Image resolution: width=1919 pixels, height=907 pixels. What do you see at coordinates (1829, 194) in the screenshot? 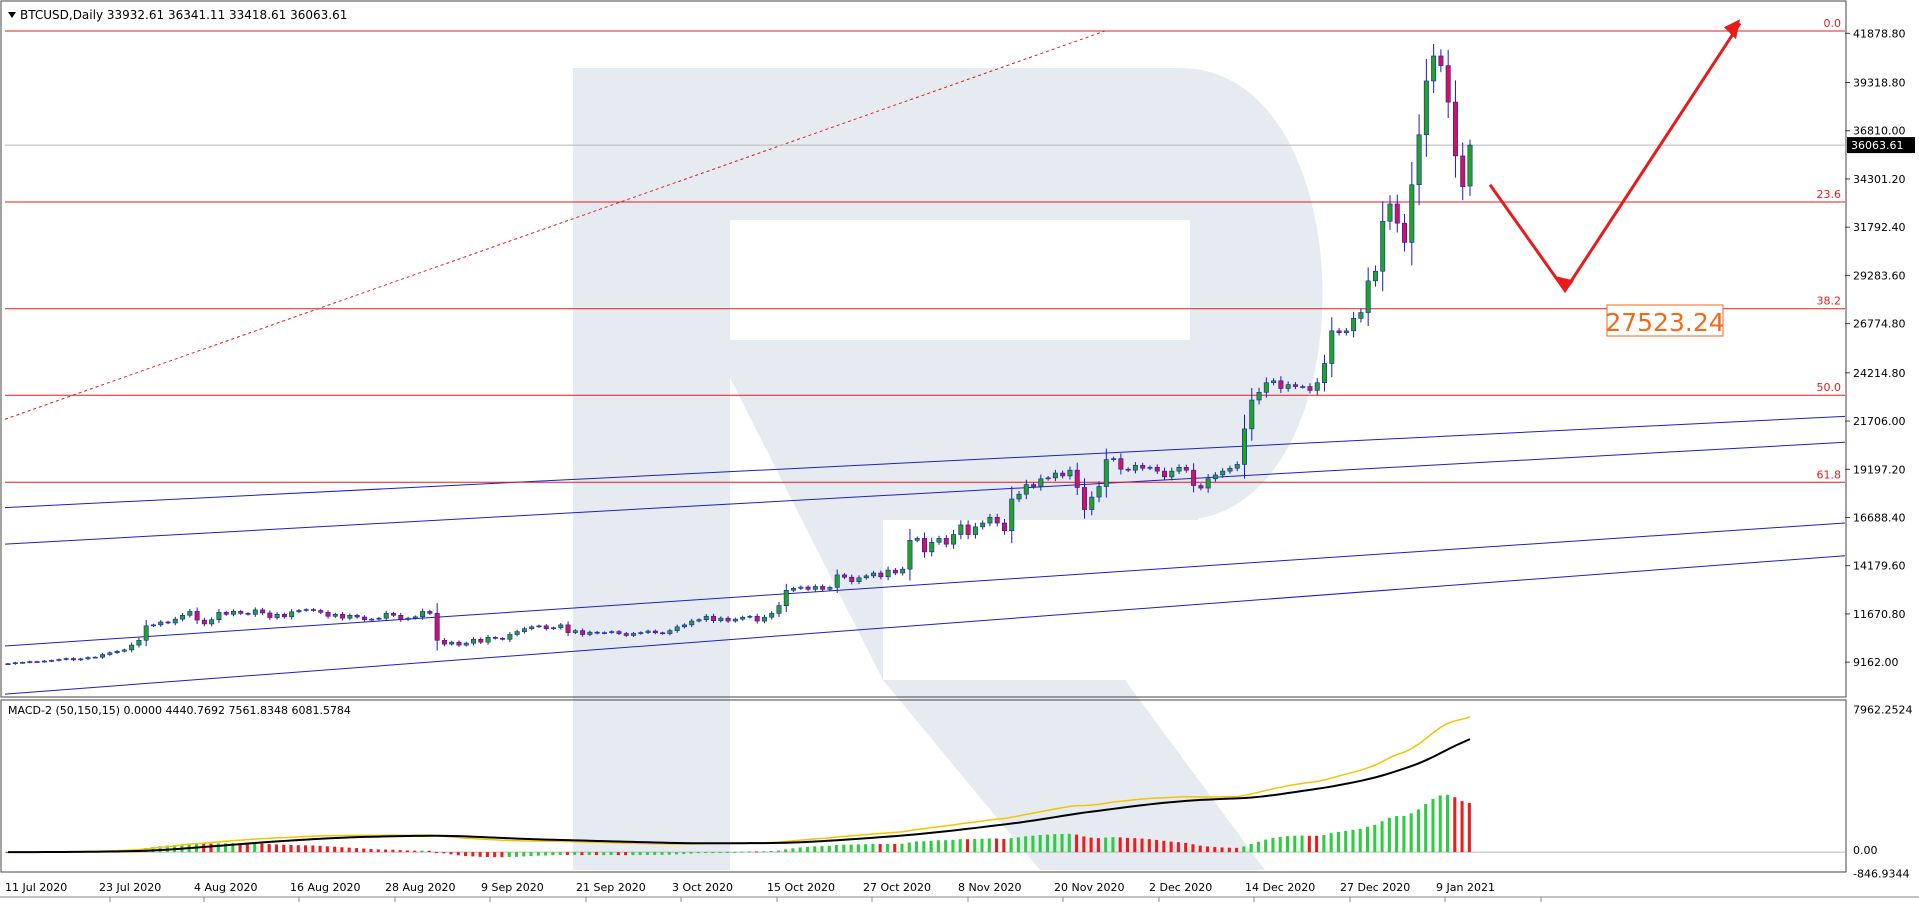
I see `fib-label-23-6: 23.6` at bounding box center [1829, 194].